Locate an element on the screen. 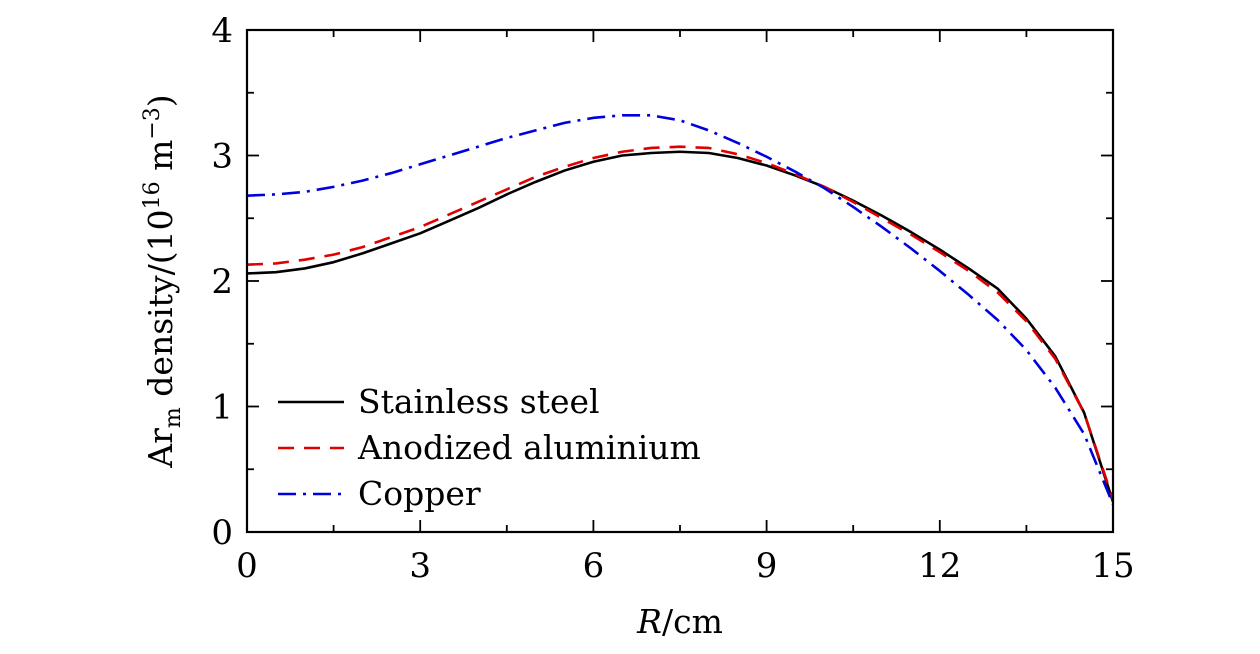 This screenshot has width=1260, height=654. y-axis-label-prefix: Ar is located at coordinates (160, 448).